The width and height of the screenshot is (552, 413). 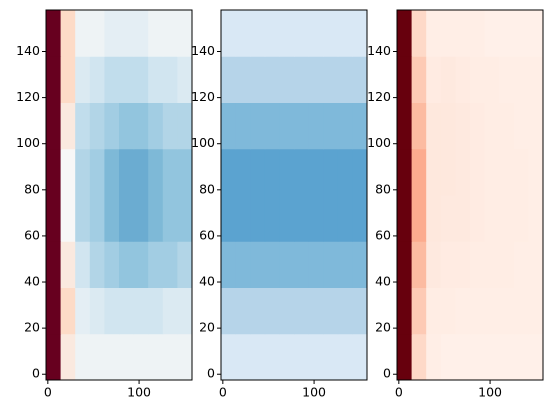 I want to click on y-tick-label: 0, so click(x=211, y=373).